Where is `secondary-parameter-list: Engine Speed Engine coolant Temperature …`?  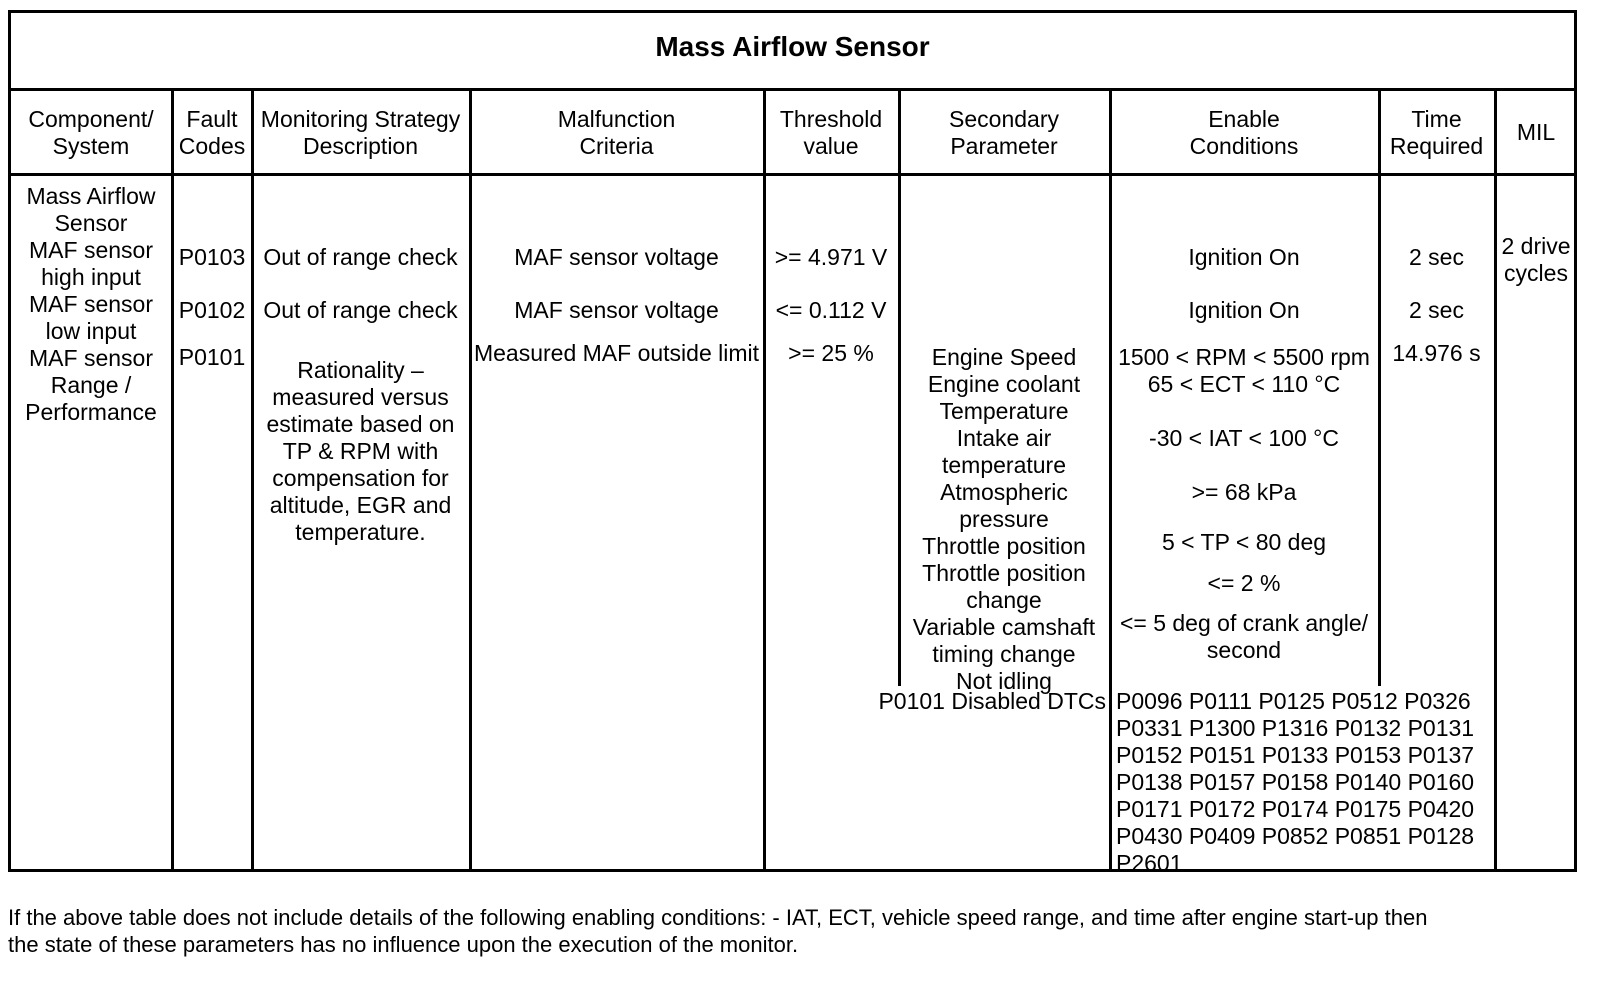 secondary-parameter-list: Engine Speed Engine coolant Temperature … is located at coordinates (1004, 519).